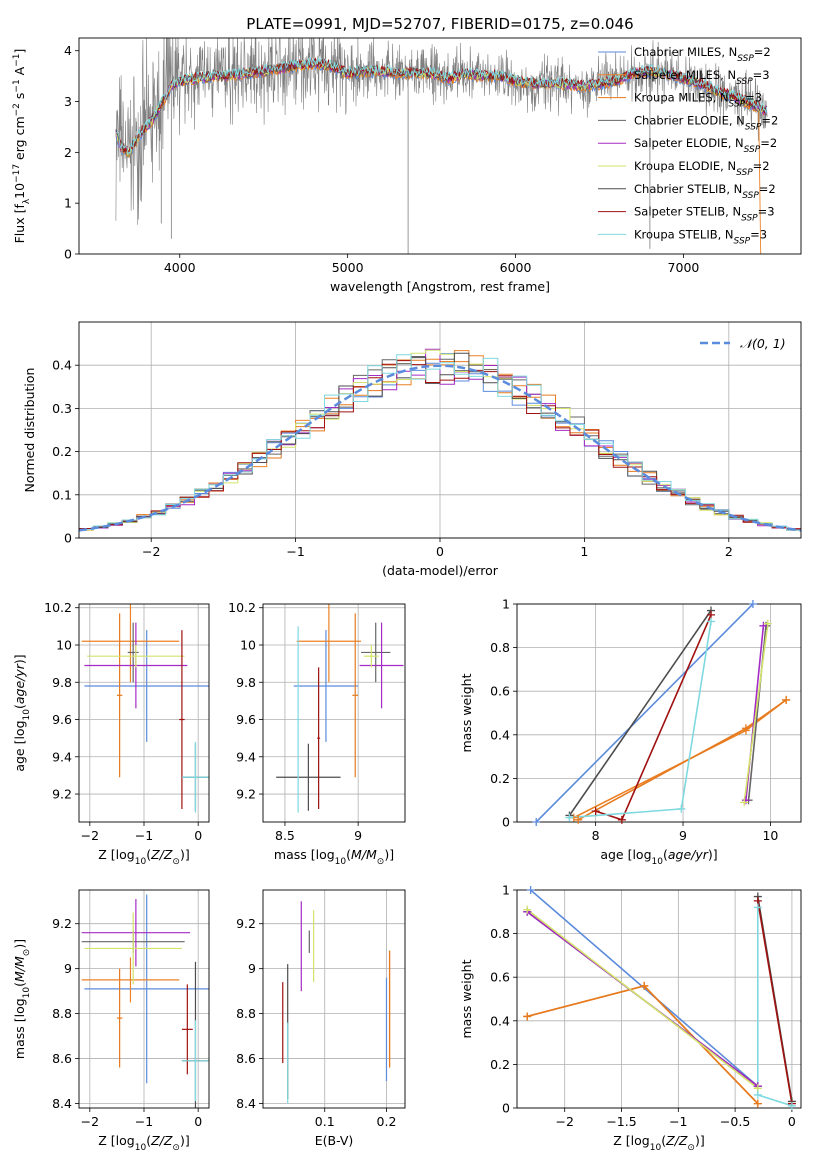 The image size is (819, 1170). Describe the element at coordinates (640, 720) in the screenshot. I see `weight-line-kroupa-stelib` at that location.